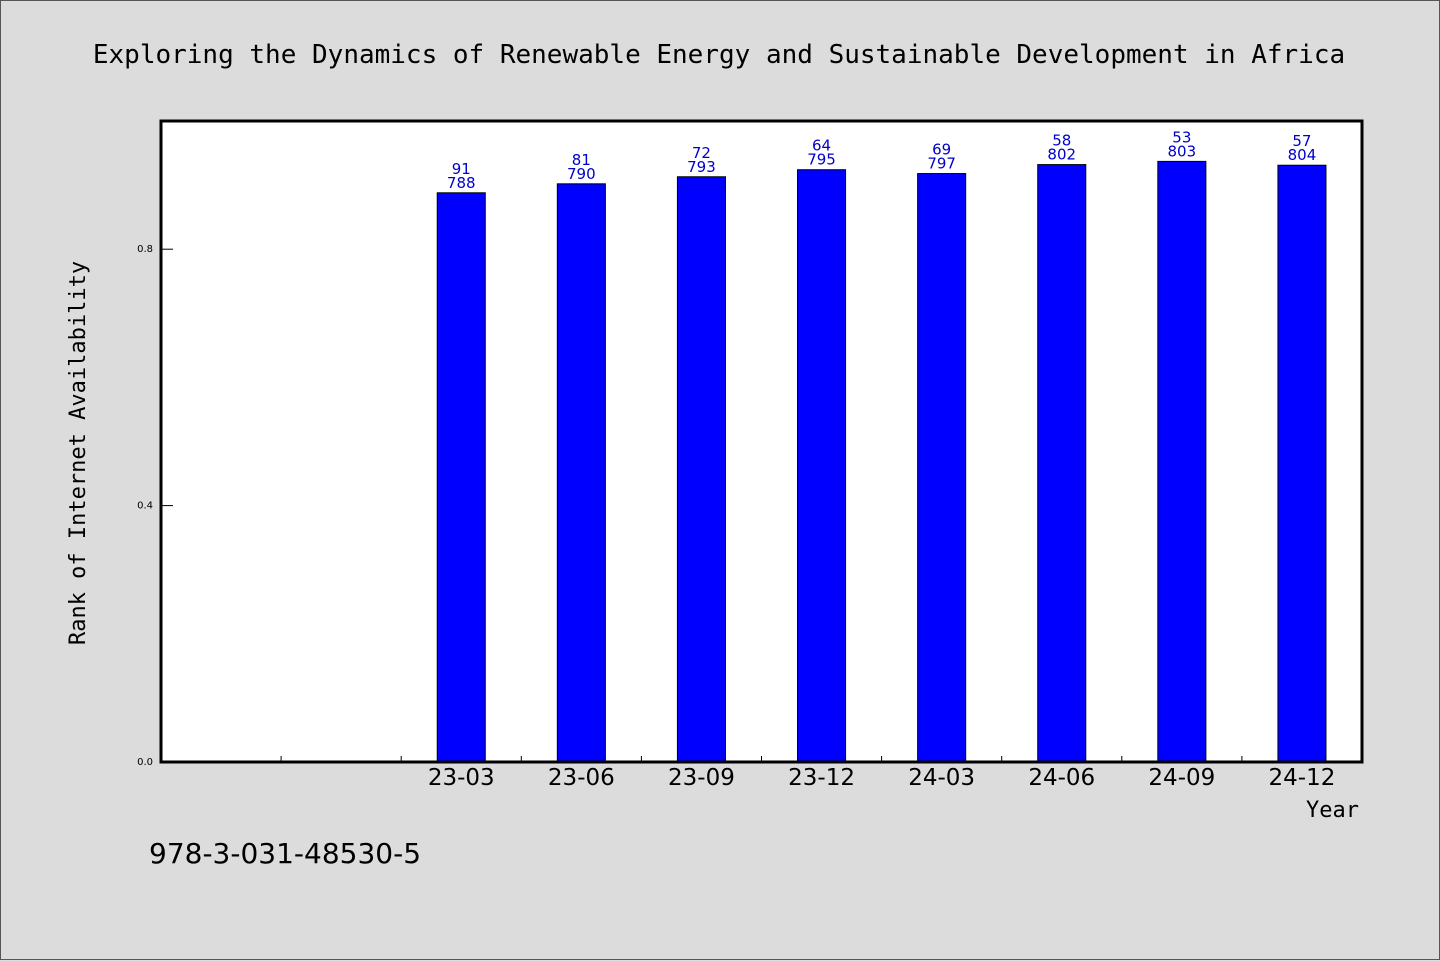 This screenshot has height=961, width=1440. What do you see at coordinates (461, 169) in the screenshot?
I see `data-label-rank: 91` at bounding box center [461, 169].